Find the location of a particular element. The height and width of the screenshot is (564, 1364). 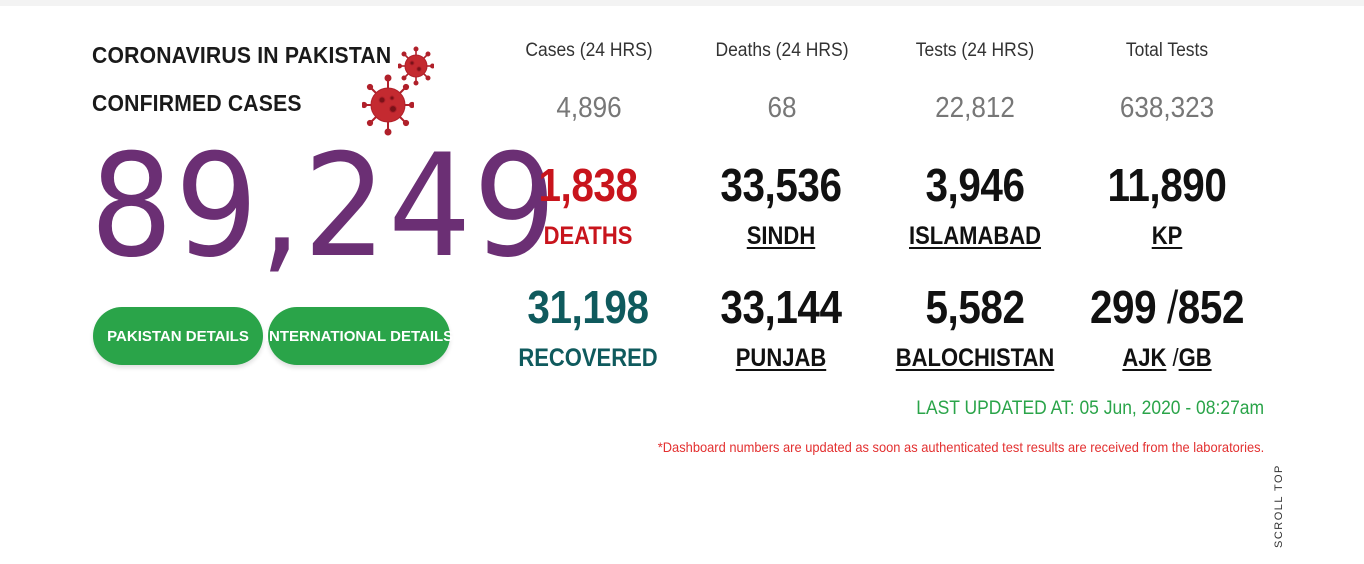

recovered-value: 31,198 is located at coordinates (588, 307).